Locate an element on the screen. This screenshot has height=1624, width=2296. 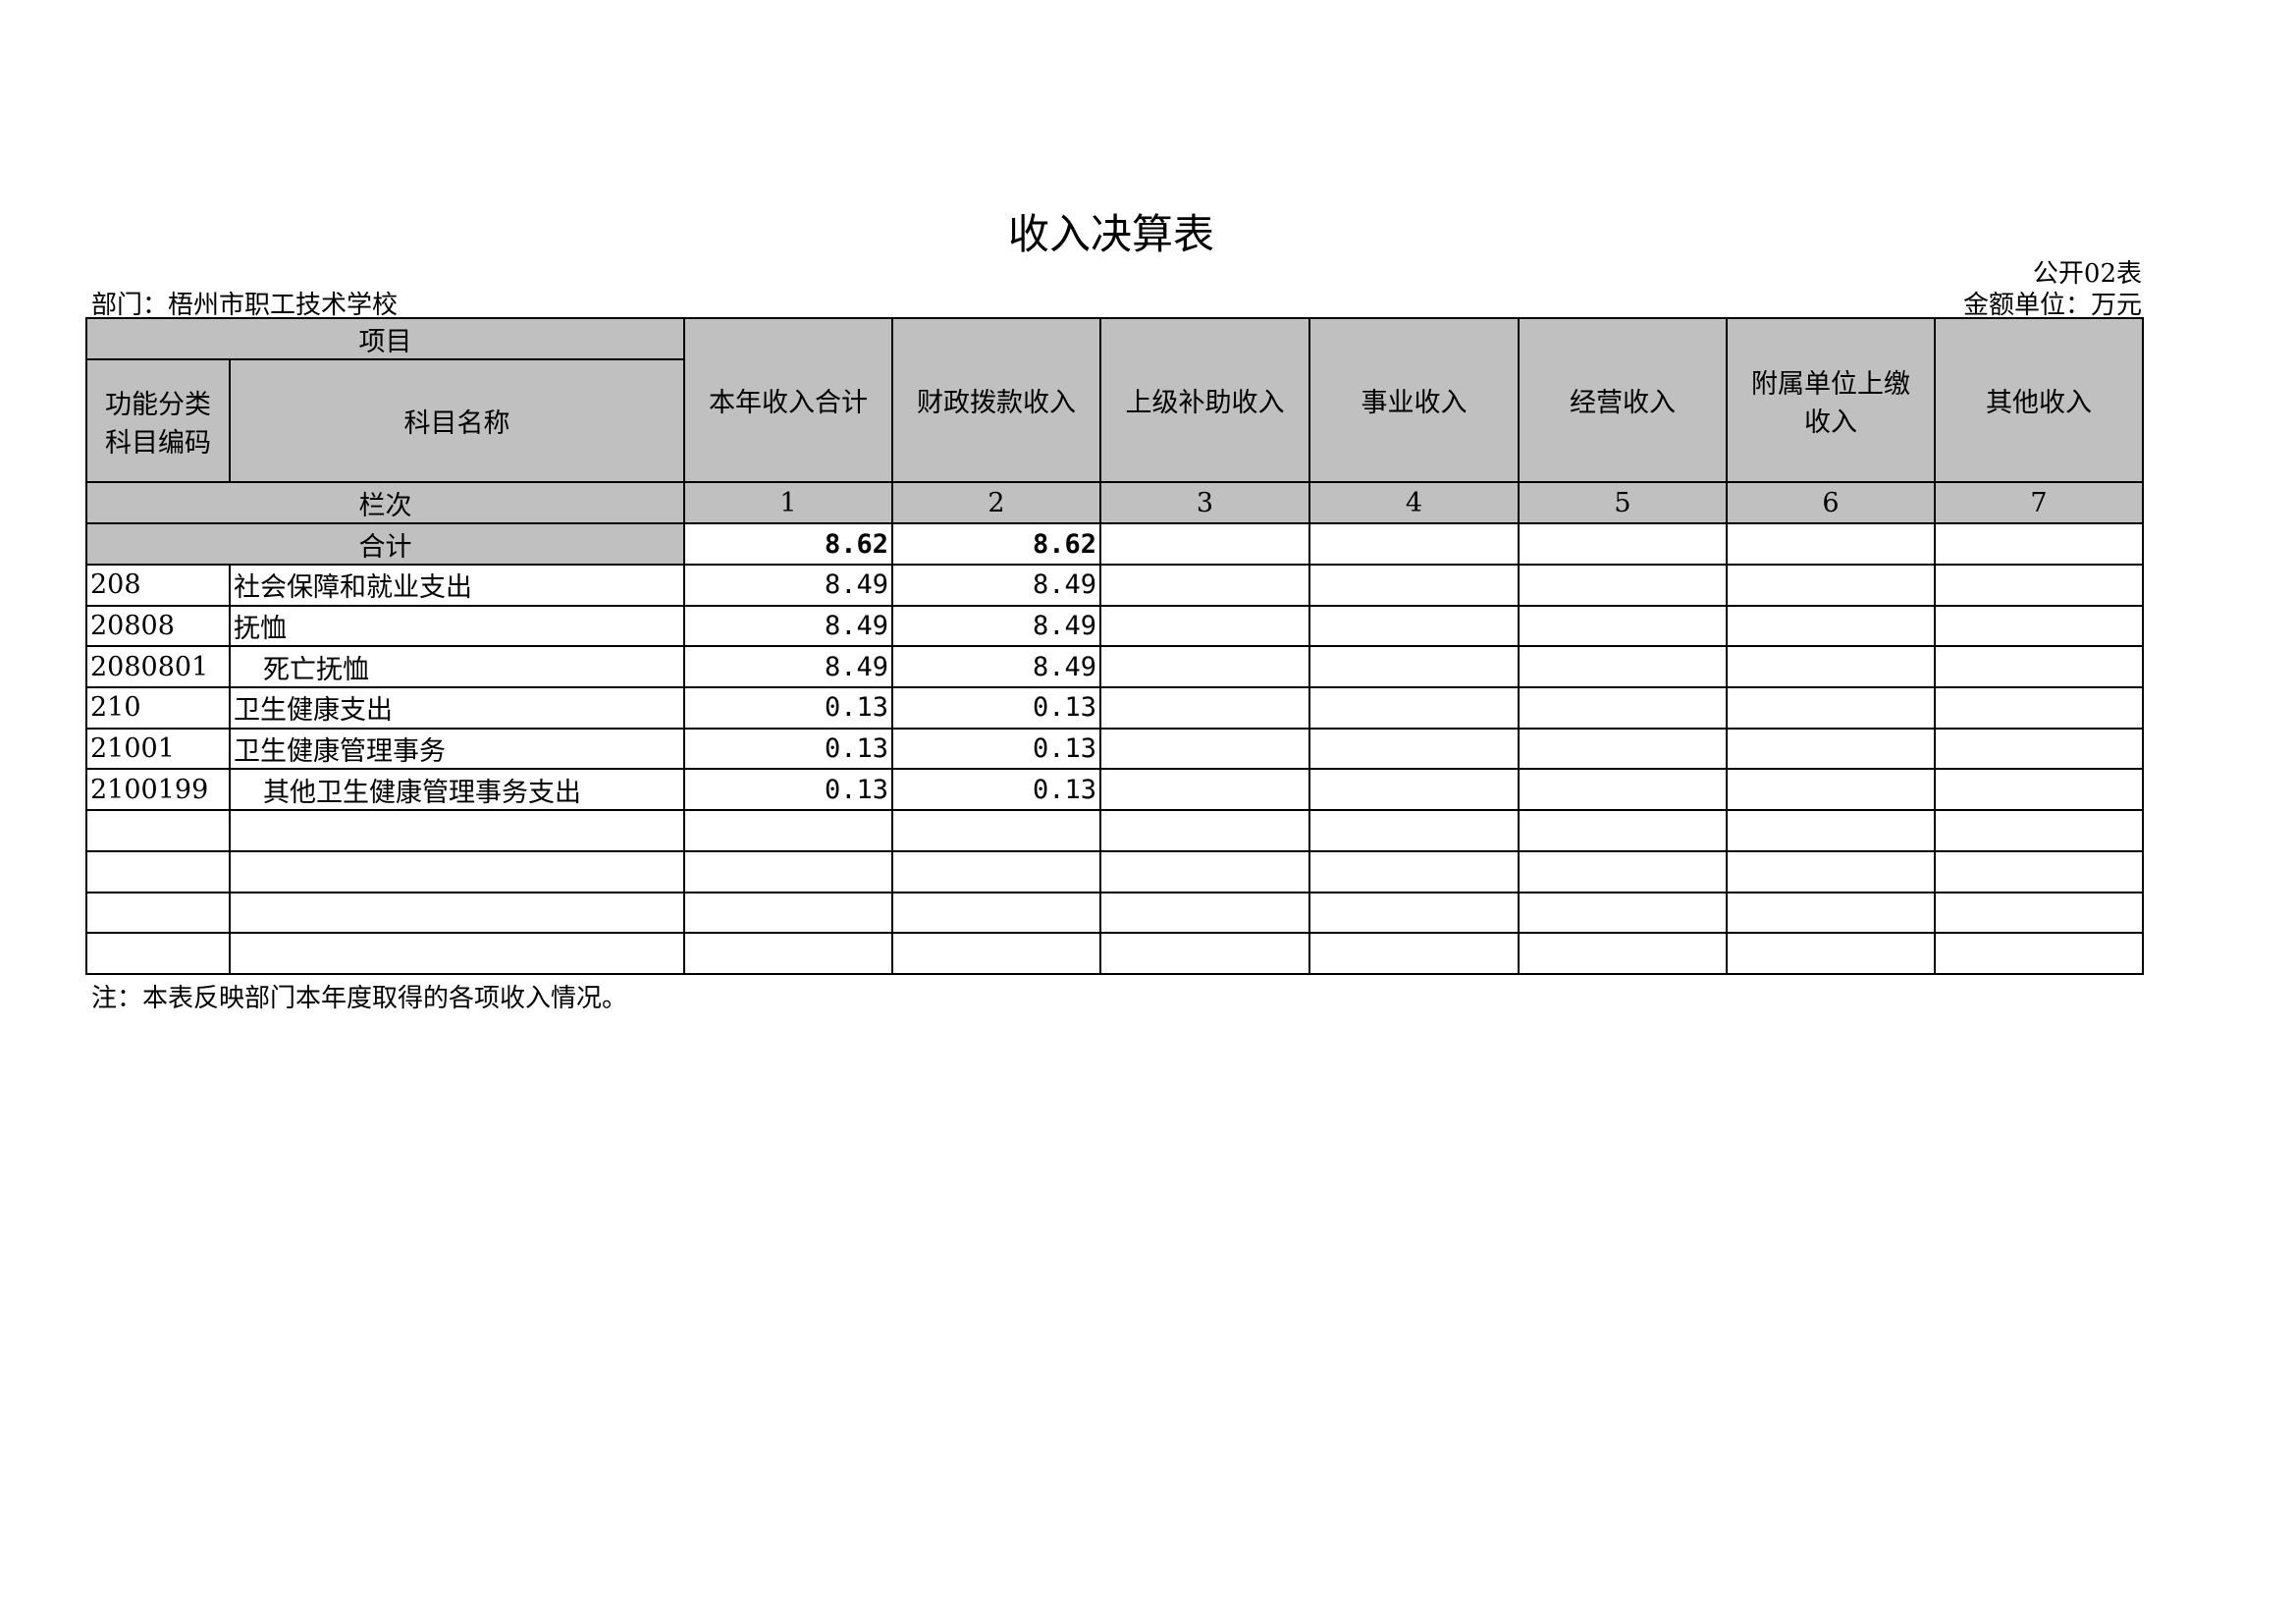
header-col-3: 上级补助收入 is located at coordinates (1204, 400).